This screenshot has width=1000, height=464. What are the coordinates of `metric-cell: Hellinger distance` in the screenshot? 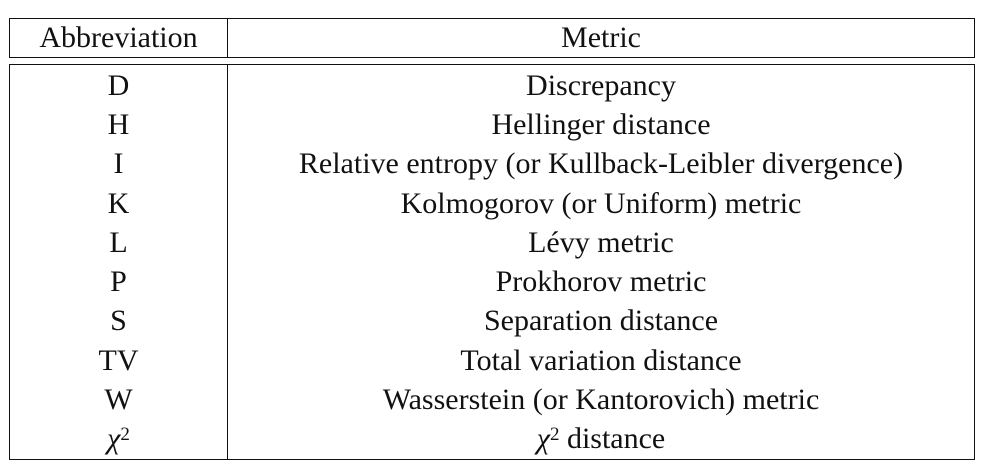 It's located at (601, 124).